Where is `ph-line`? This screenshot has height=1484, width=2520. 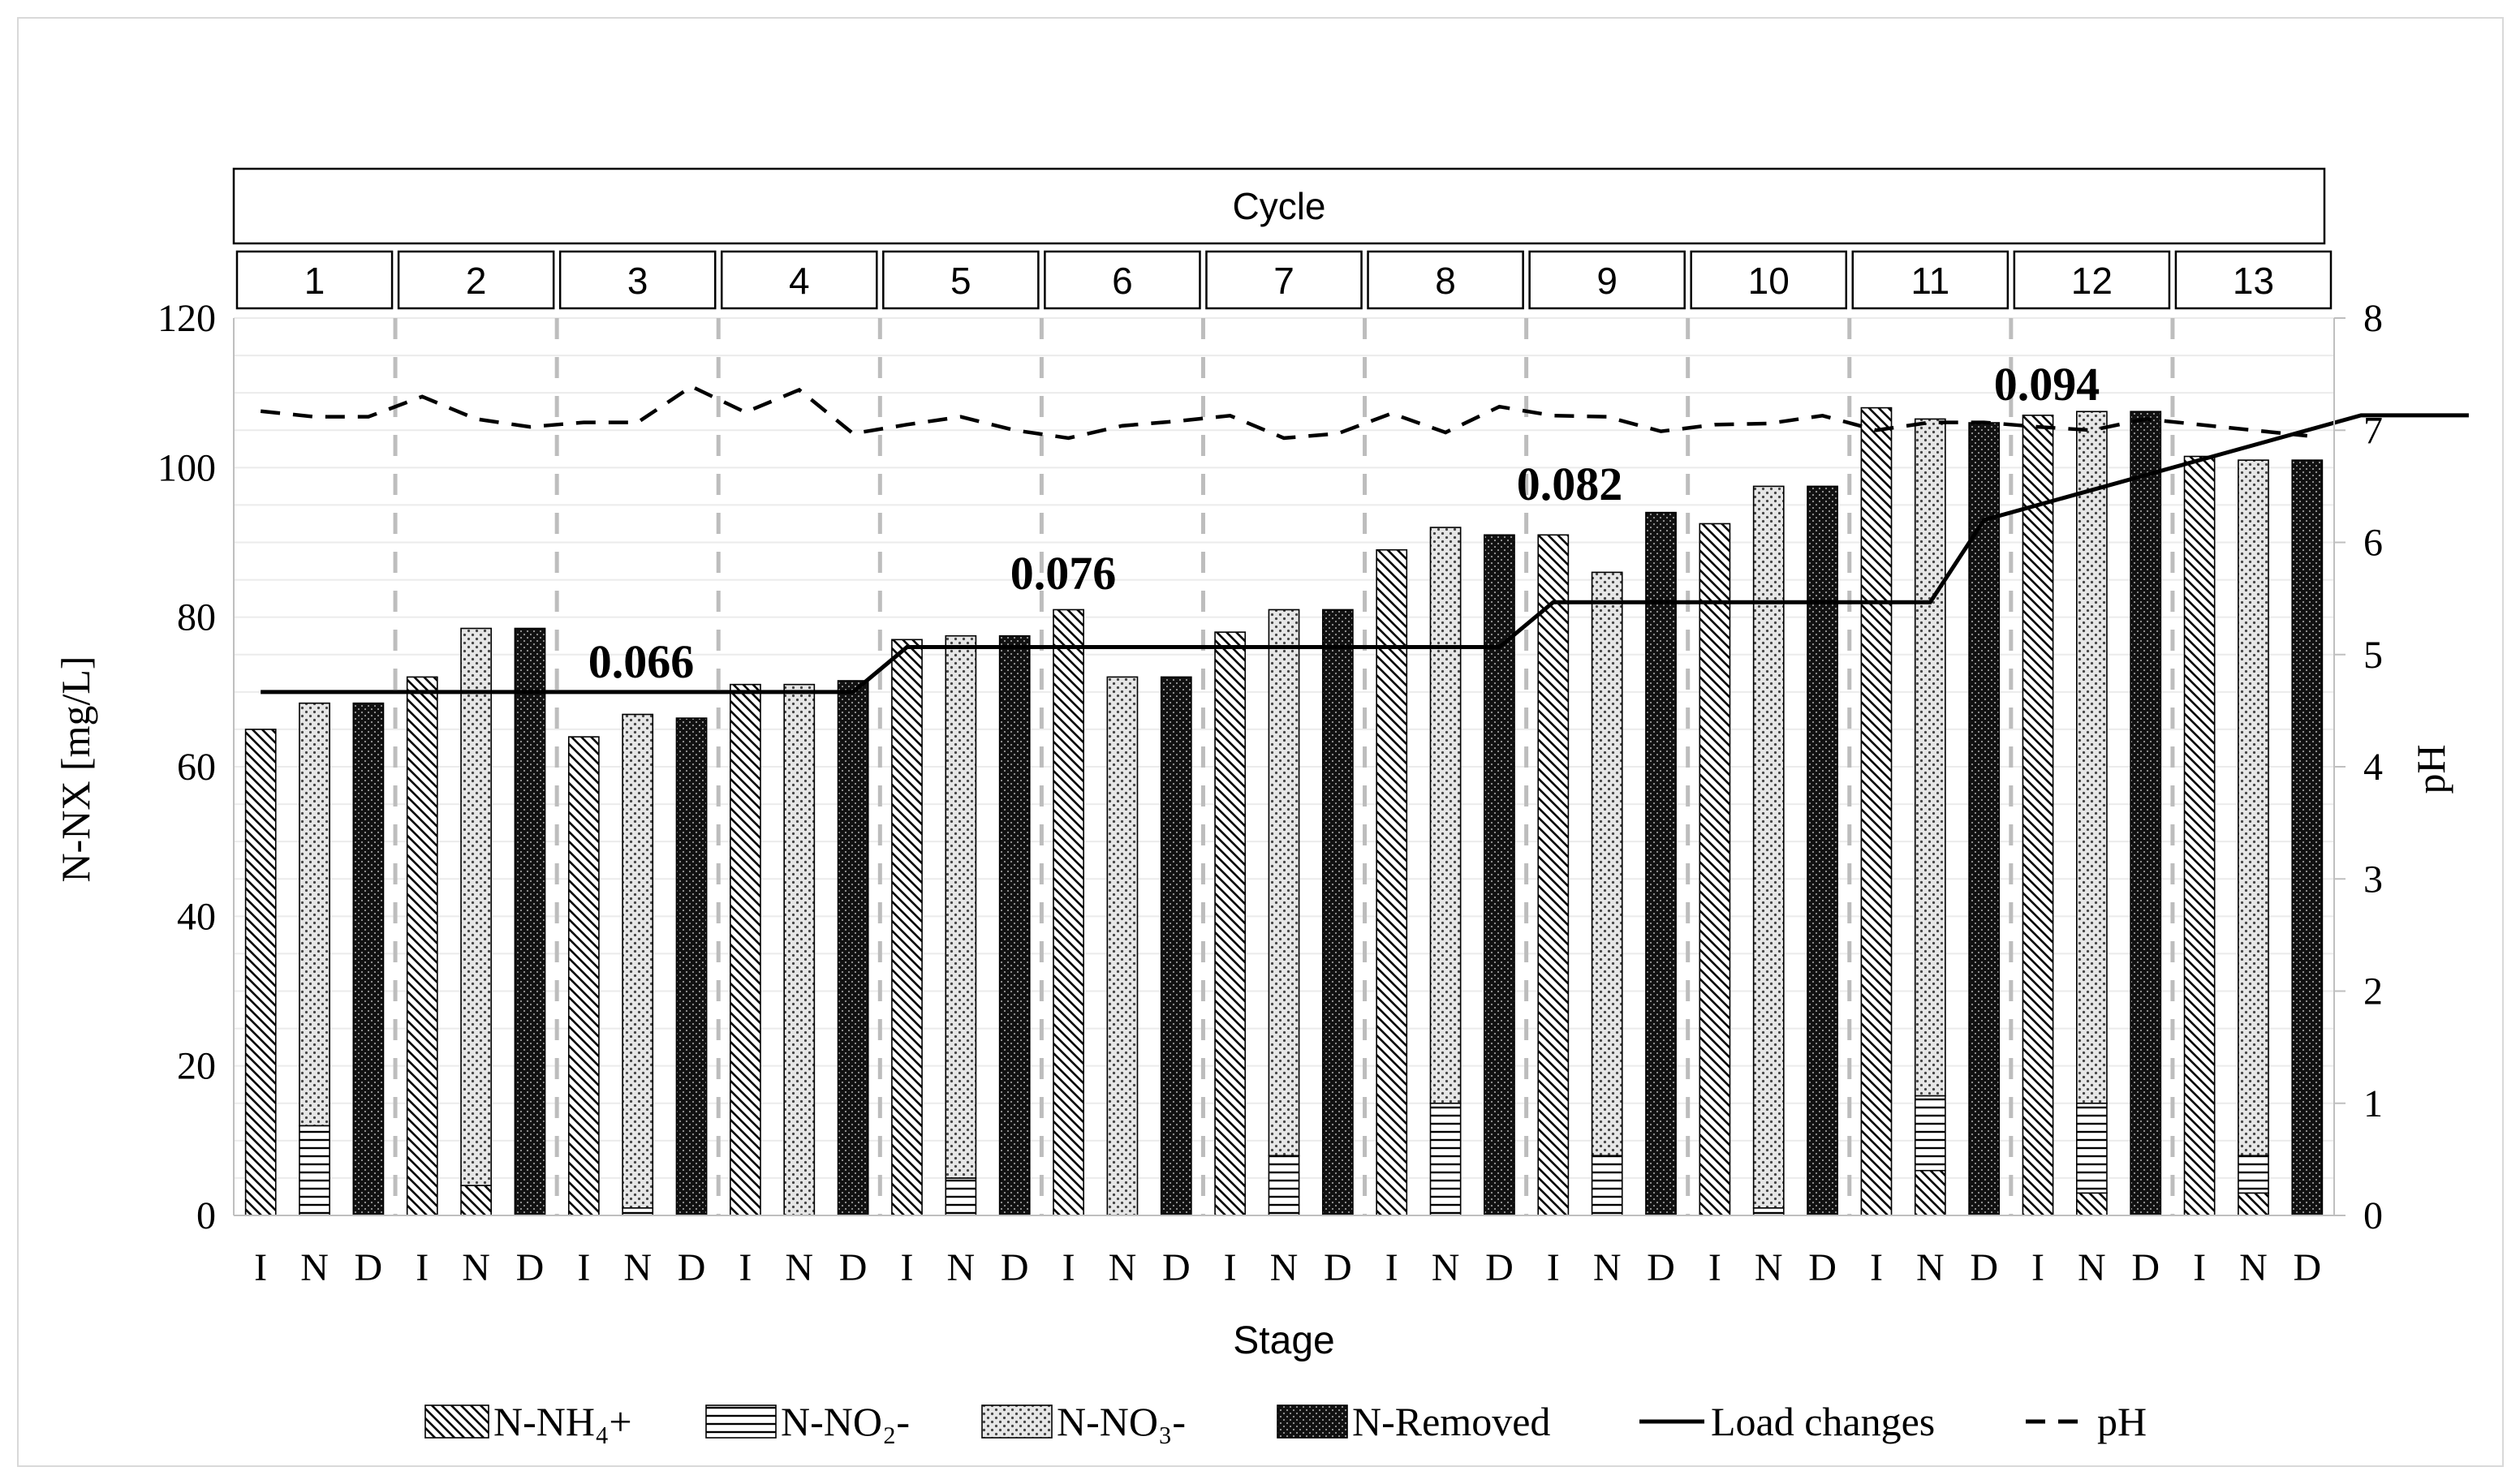
ph-line is located at coordinates (1284, 413).